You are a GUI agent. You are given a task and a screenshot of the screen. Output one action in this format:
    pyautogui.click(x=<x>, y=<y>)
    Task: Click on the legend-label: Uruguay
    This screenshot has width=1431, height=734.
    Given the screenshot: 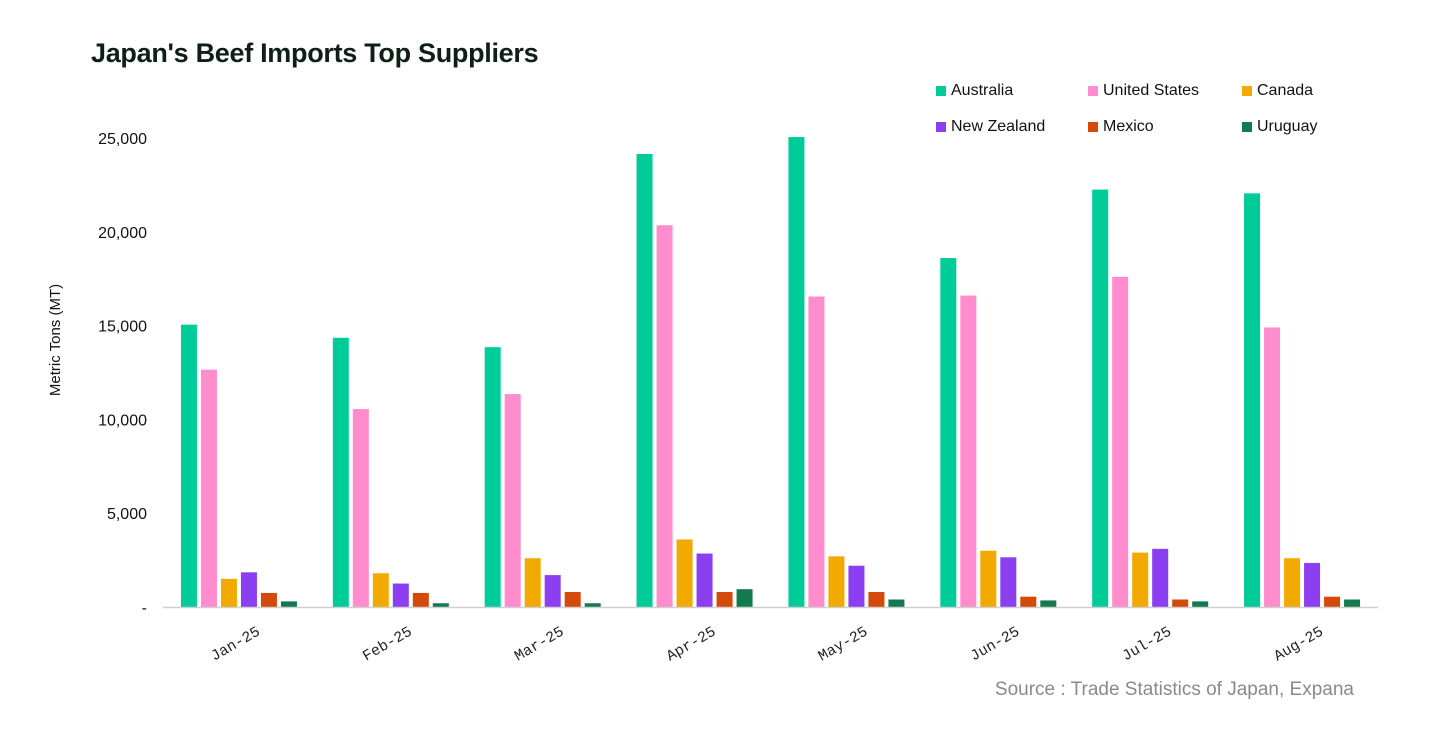 What is the action you would take?
    pyautogui.click(x=1287, y=126)
    